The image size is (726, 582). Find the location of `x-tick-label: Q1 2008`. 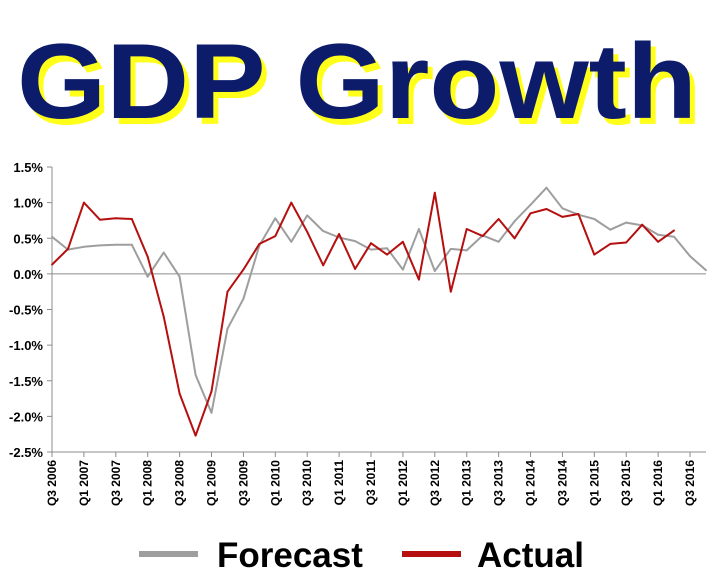

x-tick-label: Q1 2008 is located at coordinates (148, 483).